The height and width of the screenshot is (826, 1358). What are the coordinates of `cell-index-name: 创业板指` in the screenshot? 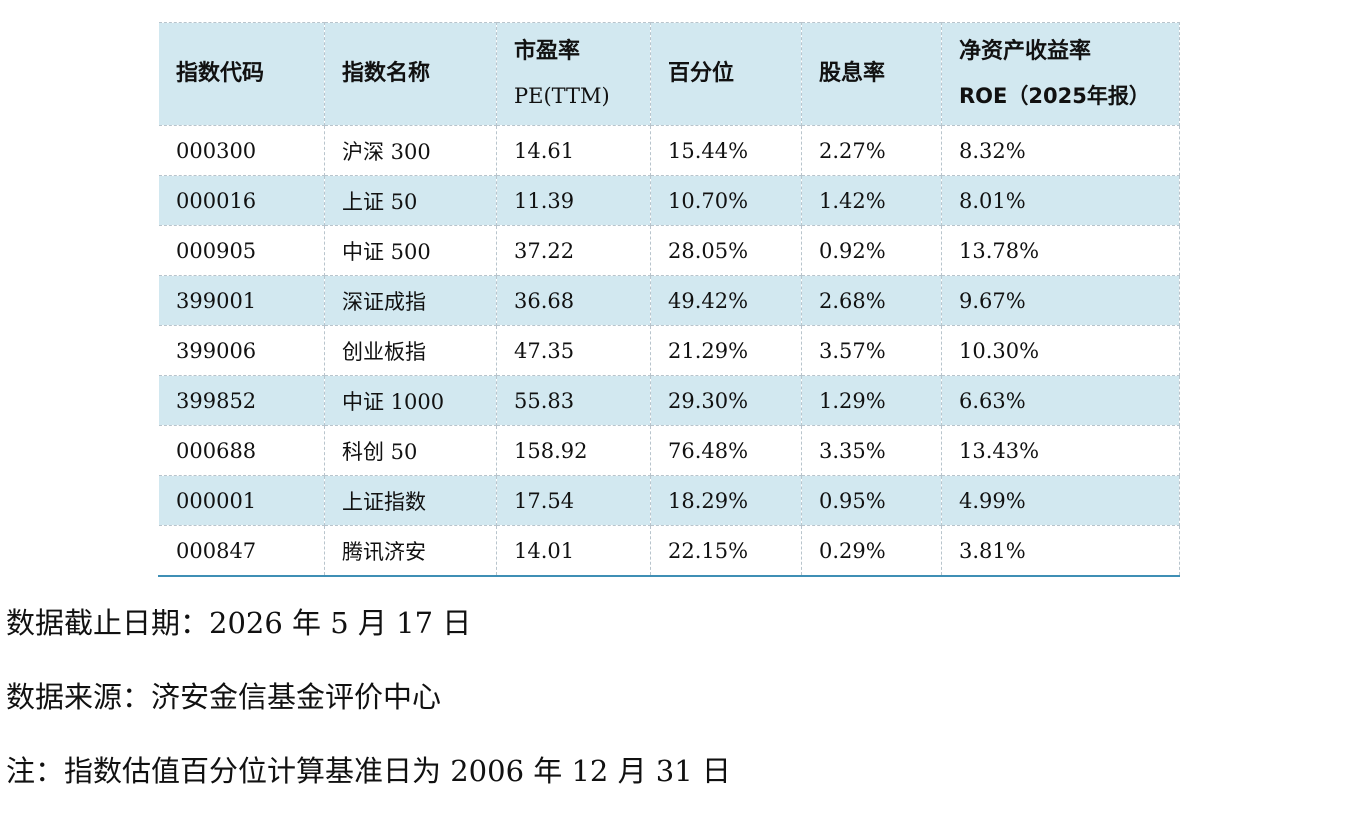 It's located at (410, 350).